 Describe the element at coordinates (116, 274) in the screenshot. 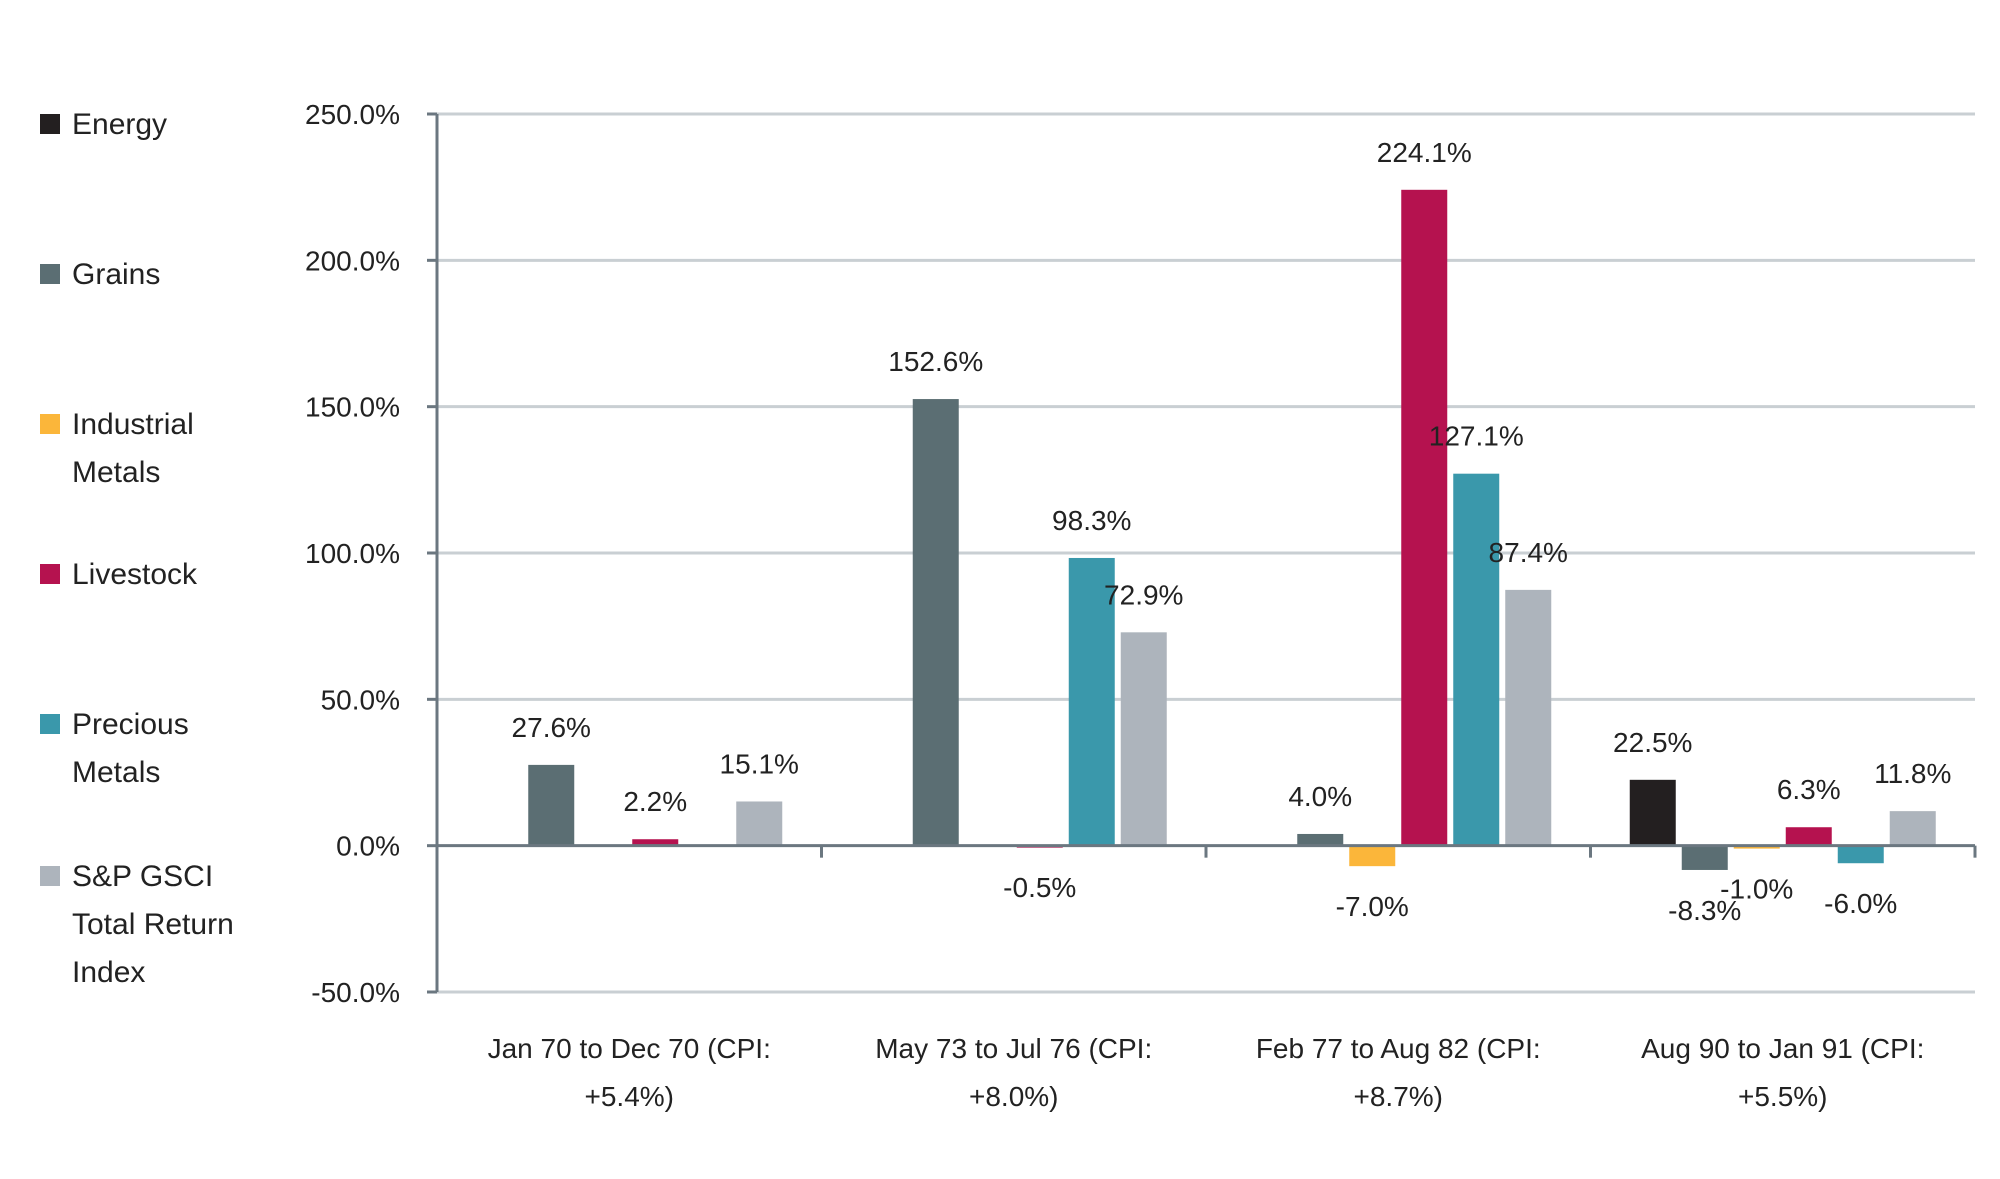

I see `legend-label: Grains` at that location.